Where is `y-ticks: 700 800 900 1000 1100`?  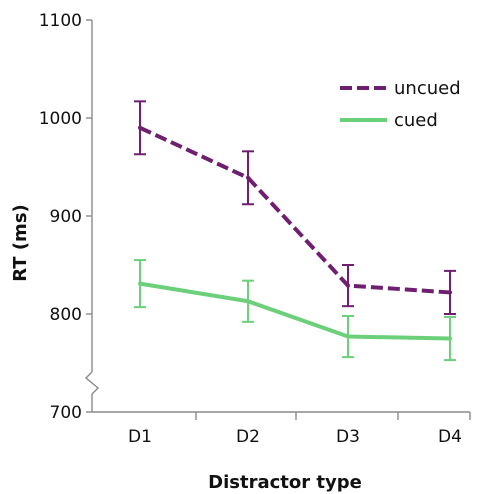 y-ticks: 700 800 900 1000 1100 is located at coordinates (65, 217).